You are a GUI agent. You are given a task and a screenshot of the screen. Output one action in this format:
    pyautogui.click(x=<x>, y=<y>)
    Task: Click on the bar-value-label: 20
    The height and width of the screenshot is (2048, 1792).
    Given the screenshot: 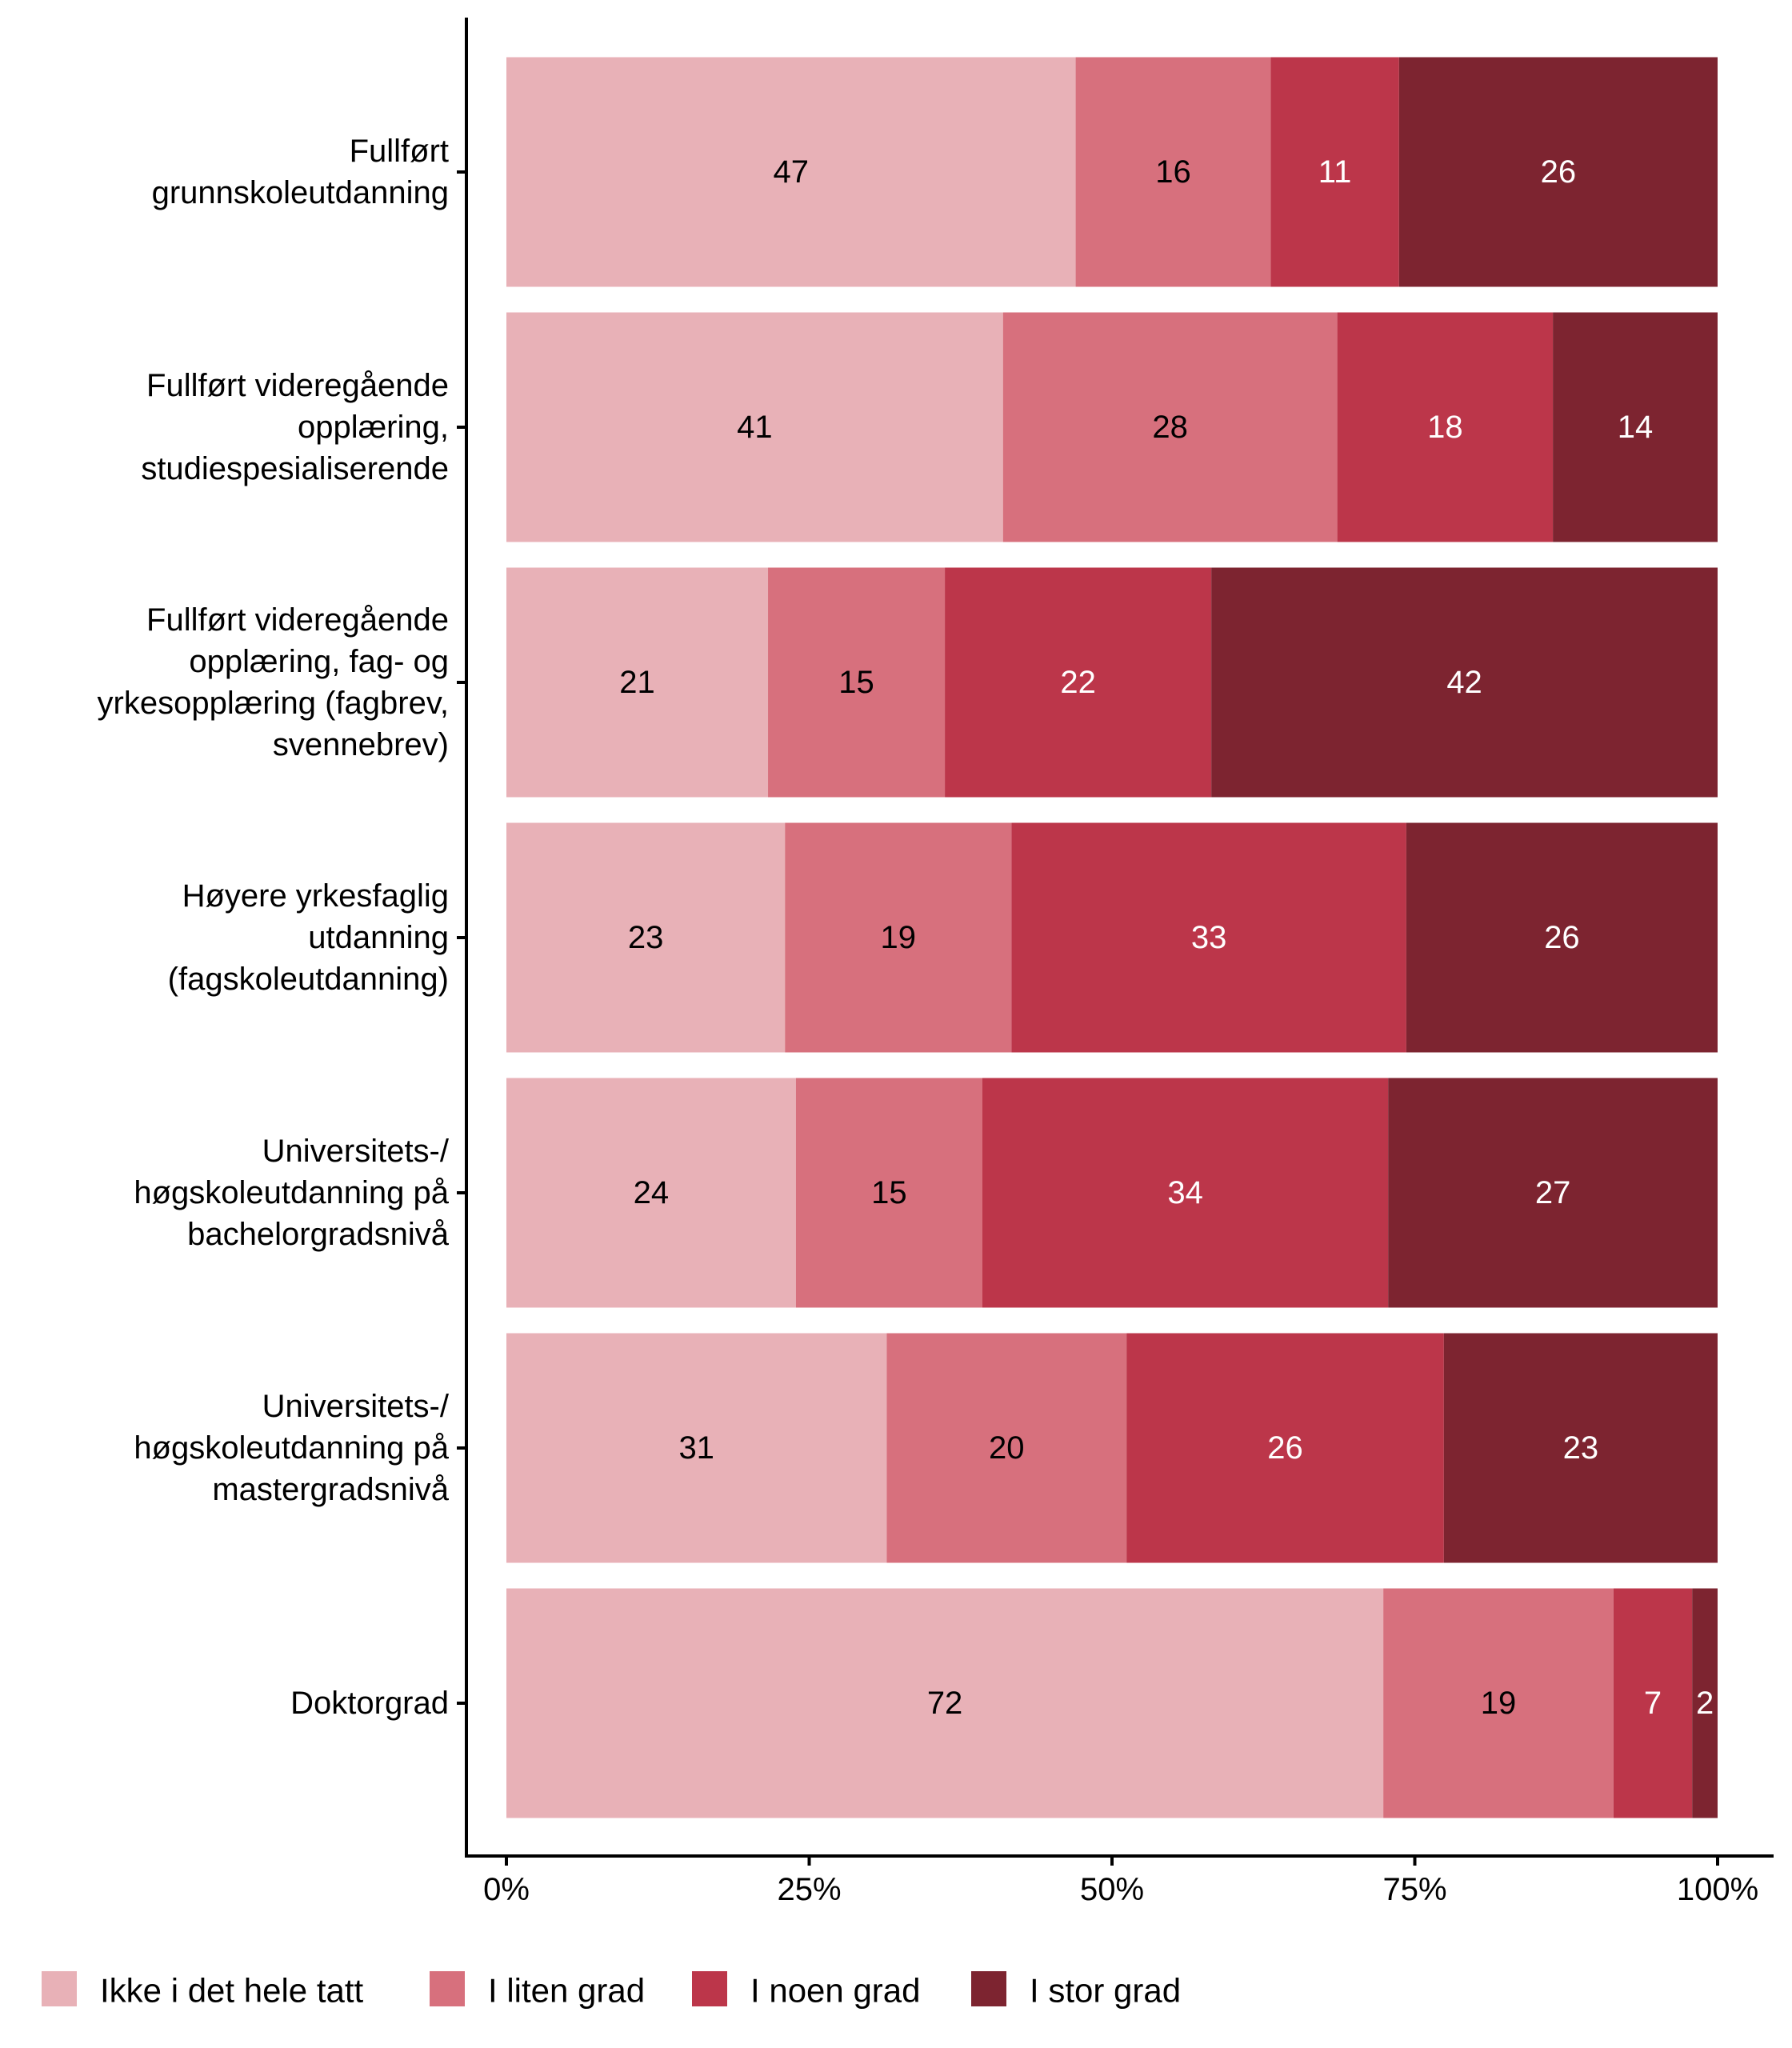 What is the action you would take?
    pyautogui.click(x=1007, y=1448)
    